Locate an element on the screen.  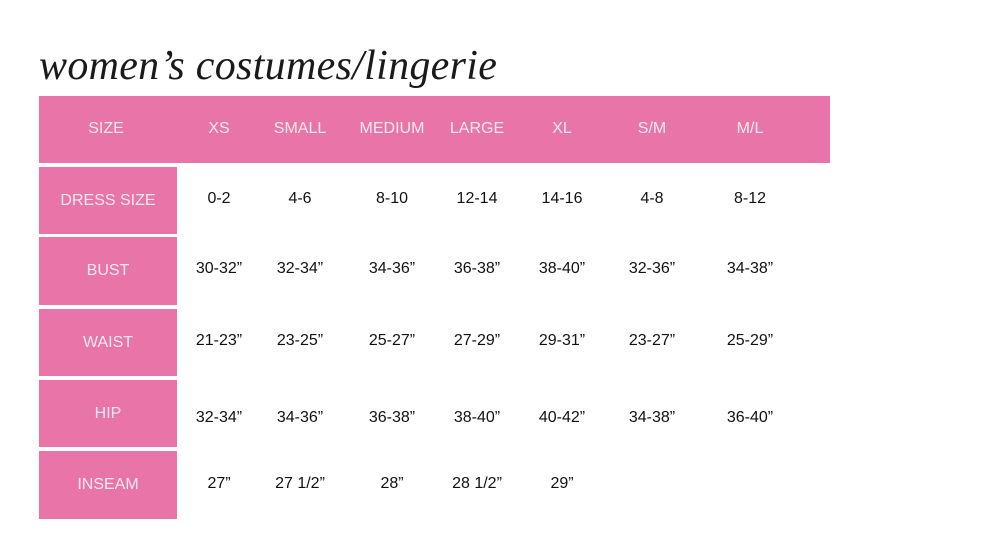
table-cell: 21-23” is located at coordinates (219, 340).